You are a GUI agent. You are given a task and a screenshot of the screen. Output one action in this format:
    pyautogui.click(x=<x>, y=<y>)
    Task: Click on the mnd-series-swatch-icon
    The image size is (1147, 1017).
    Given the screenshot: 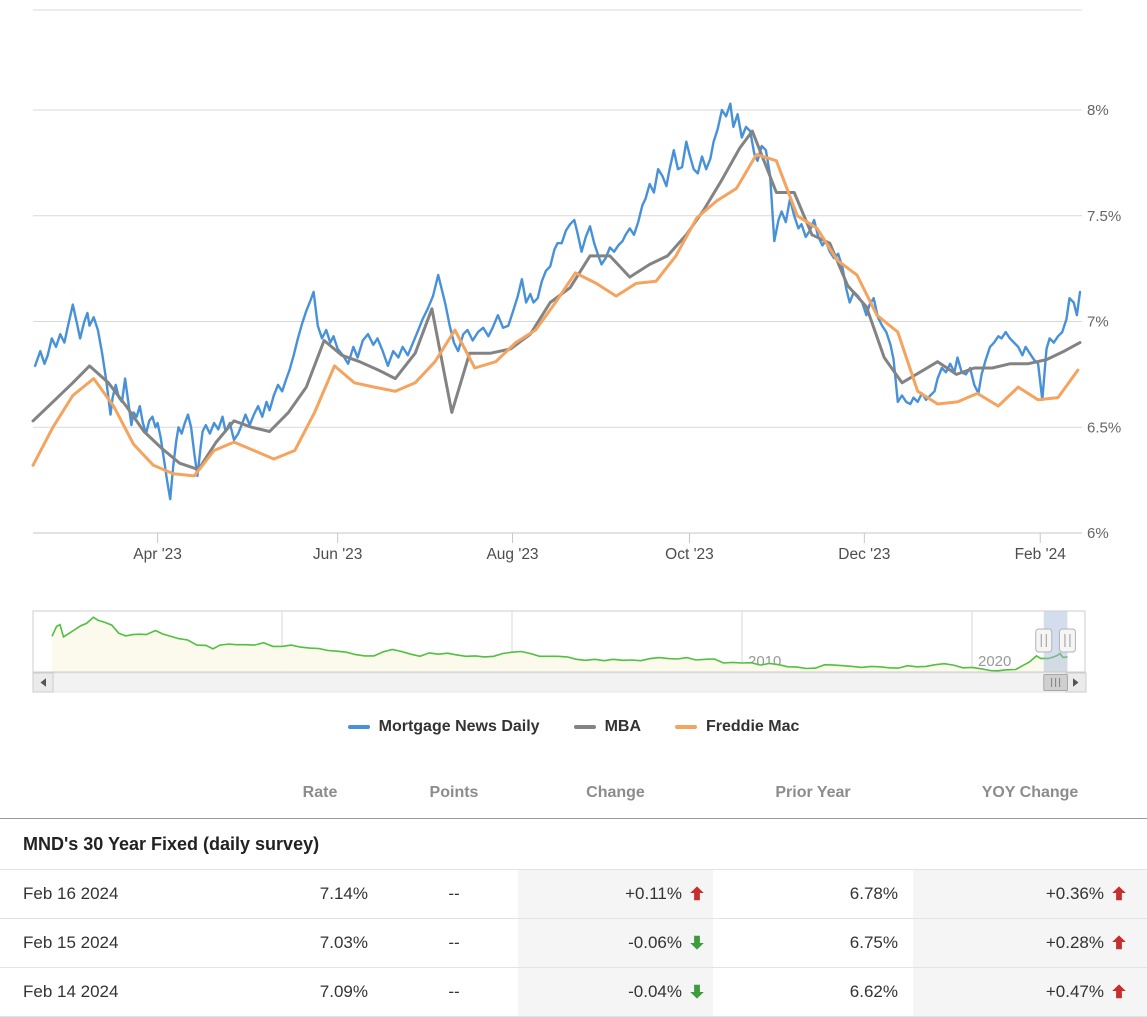 What is the action you would take?
    pyautogui.click(x=358, y=727)
    